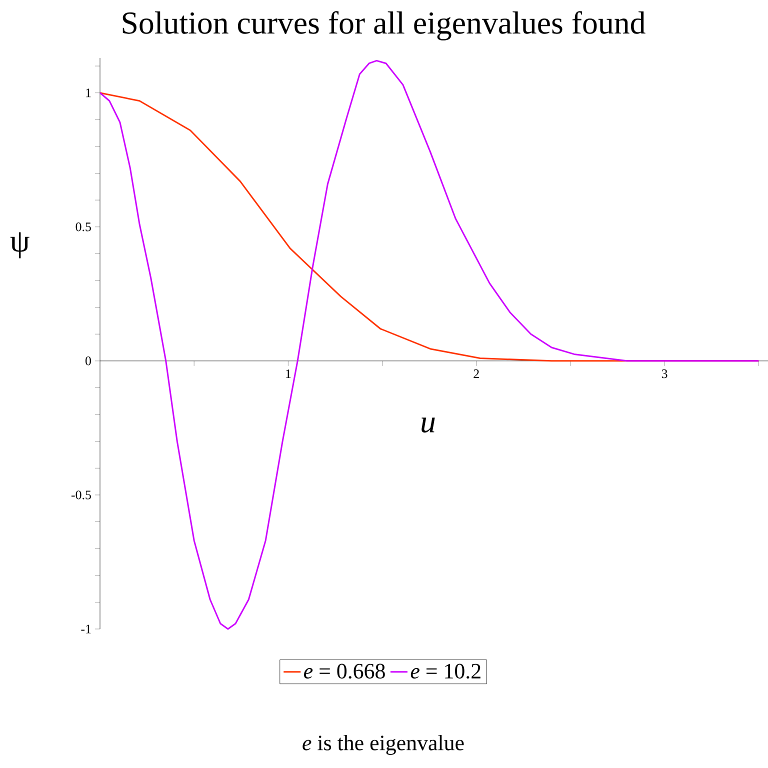  I want to click on x-axis-title: u, so click(428, 425).